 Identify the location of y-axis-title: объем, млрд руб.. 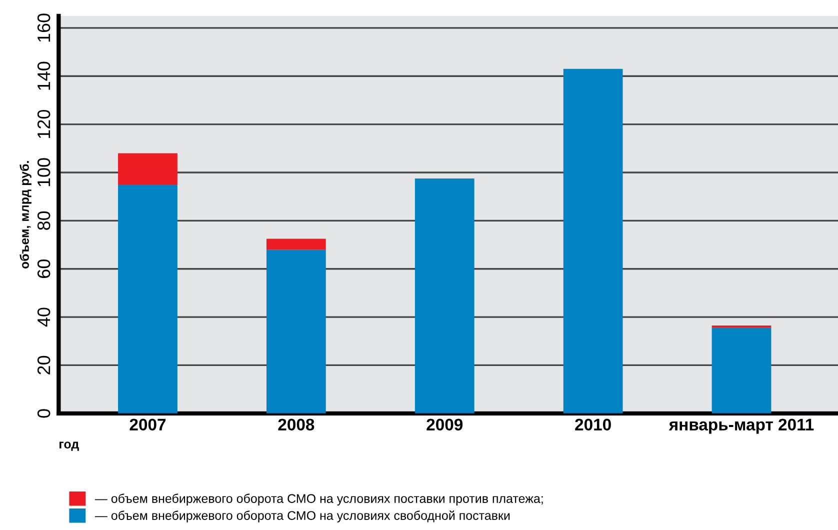
(26, 215).